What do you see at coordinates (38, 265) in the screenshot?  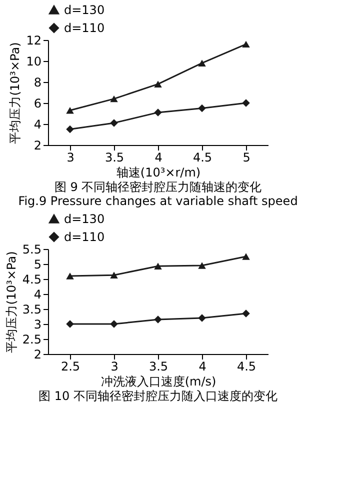 I see `y-tick-label: 5` at bounding box center [38, 265].